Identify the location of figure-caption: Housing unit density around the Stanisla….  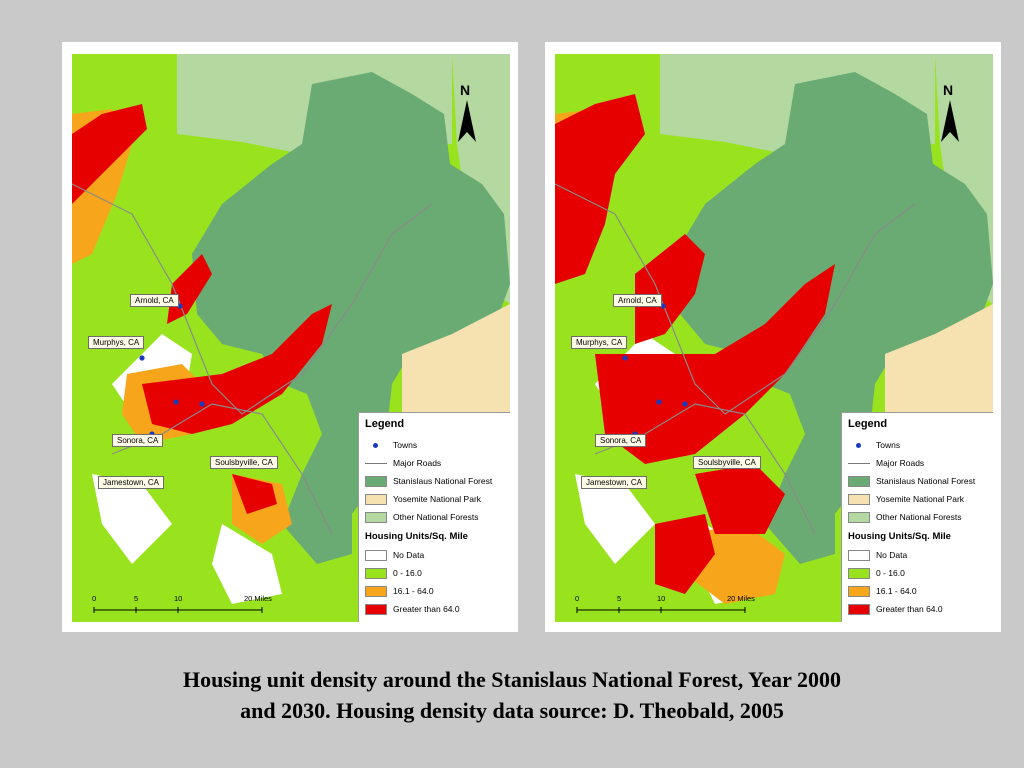
(512, 695).